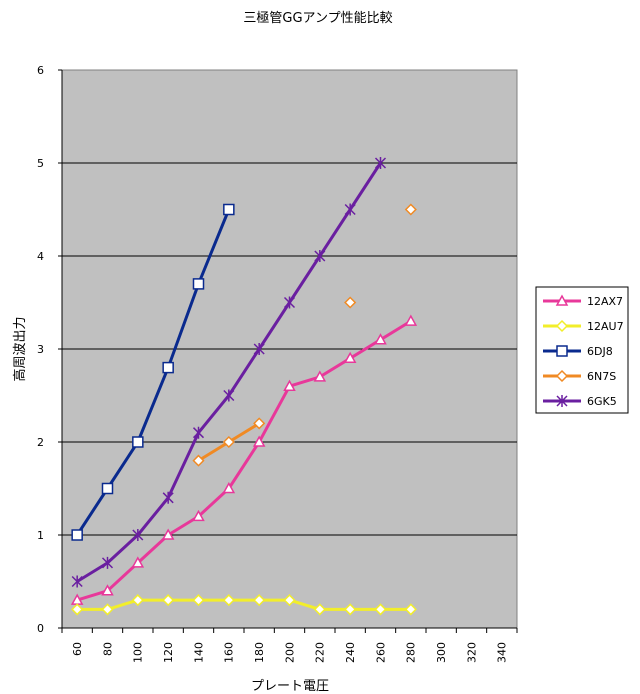  What do you see at coordinates (605, 326) in the screenshot?
I see `legend-label: 12AU7` at bounding box center [605, 326].